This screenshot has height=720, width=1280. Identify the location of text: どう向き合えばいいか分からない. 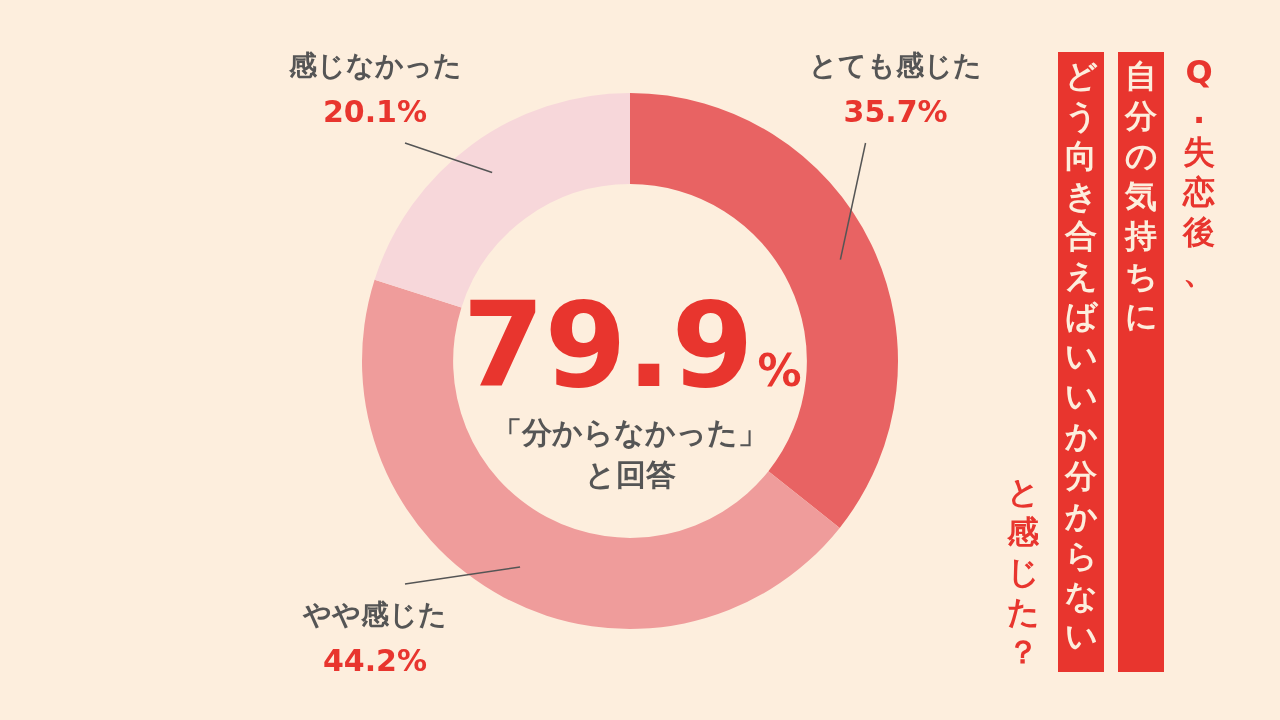
(1081, 356).